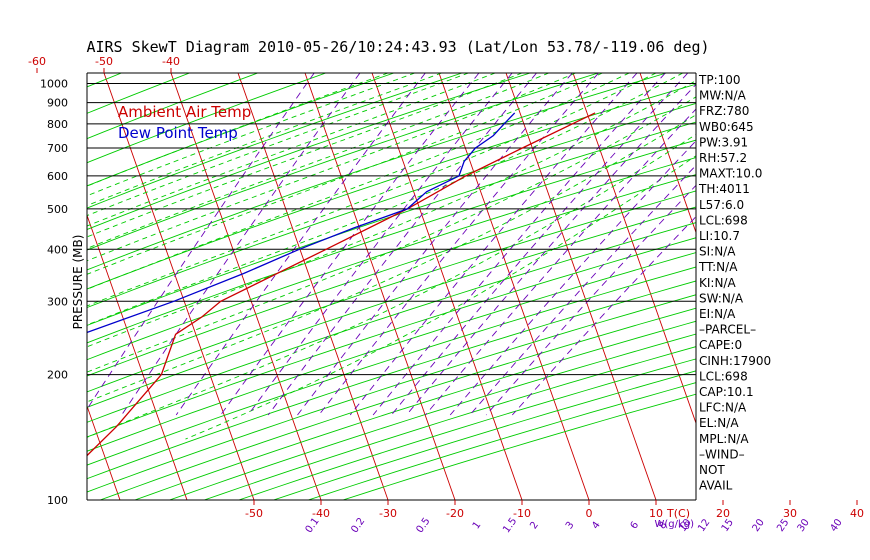 The width and height of the screenshot is (870, 560). What do you see at coordinates (477, 526) in the screenshot?
I see `mixing-ratio-tick-label: 1` at bounding box center [477, 526].